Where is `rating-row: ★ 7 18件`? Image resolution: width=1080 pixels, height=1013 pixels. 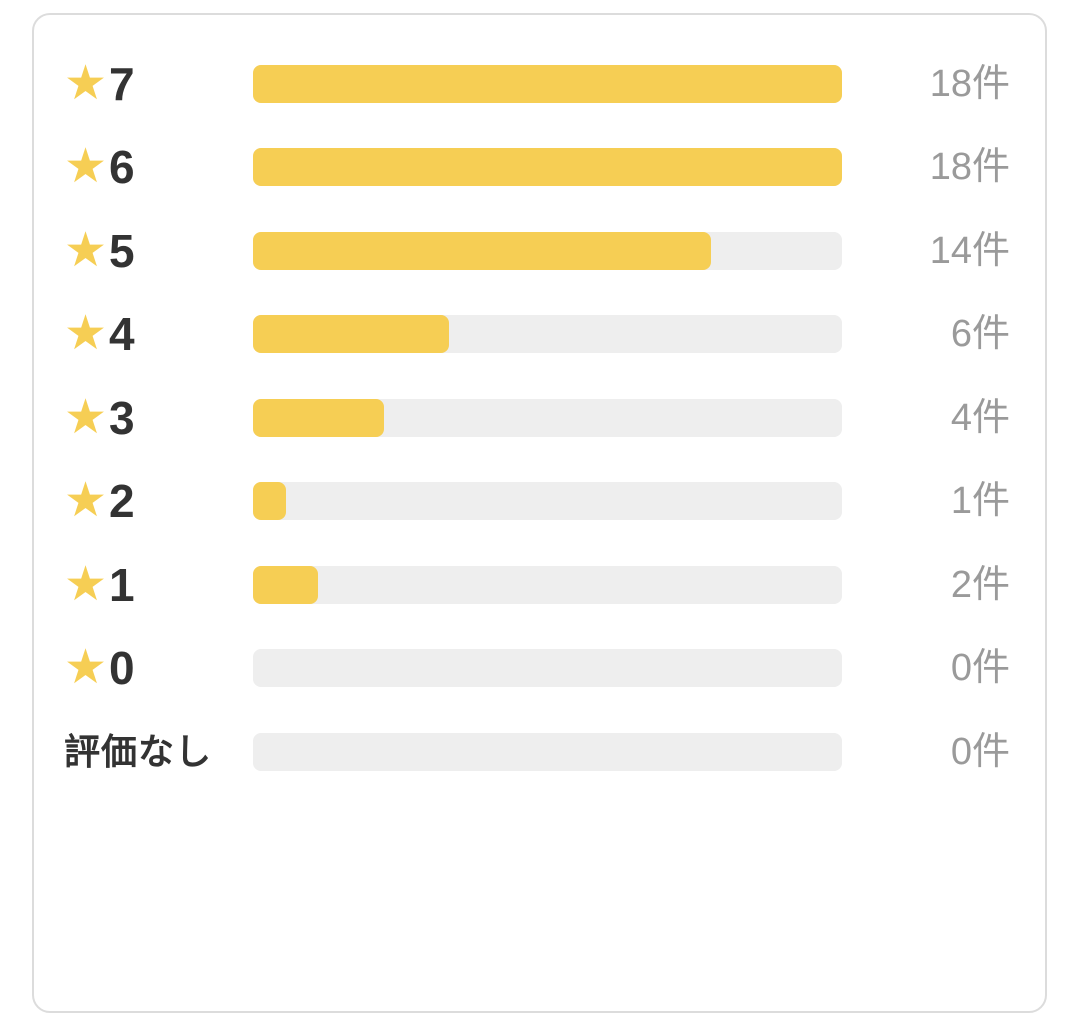 rating-row: ★ 7 18件 is located at coordinates (537, 84).